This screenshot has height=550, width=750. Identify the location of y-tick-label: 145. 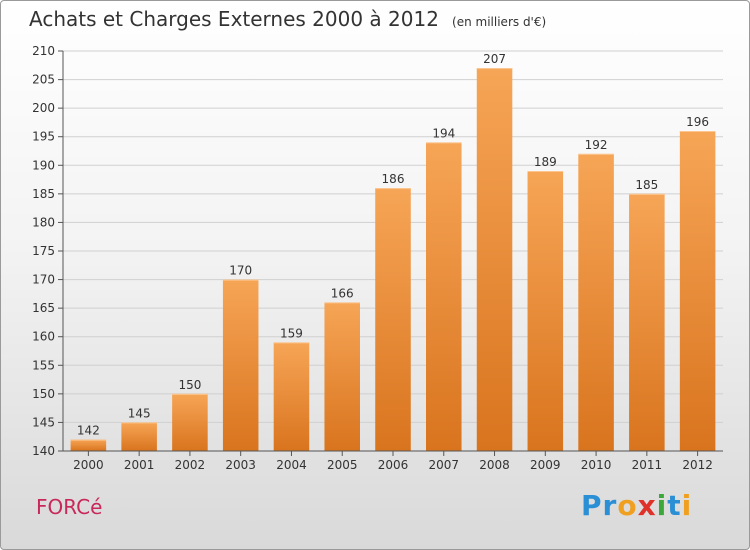
(43, 422).